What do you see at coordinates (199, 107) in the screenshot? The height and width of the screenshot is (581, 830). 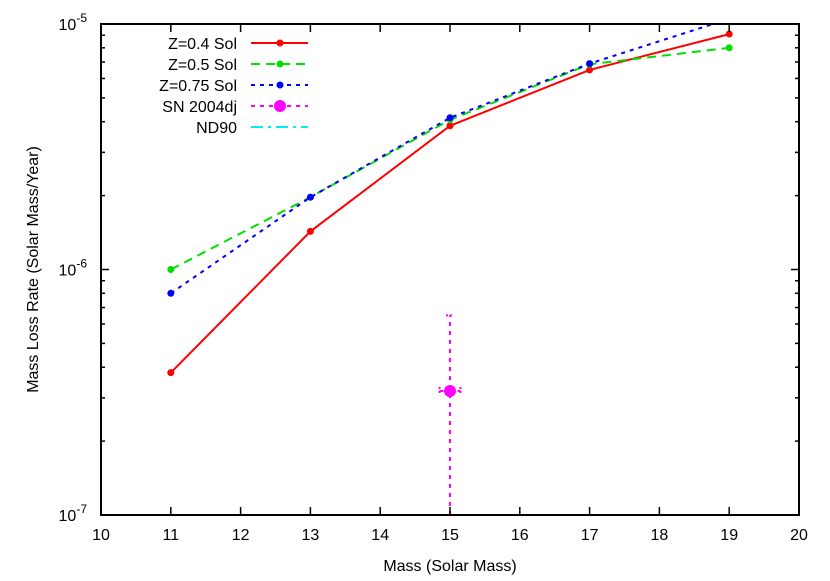 I see `legend-label: SN 2004dj` at bounding box center [199, 107].